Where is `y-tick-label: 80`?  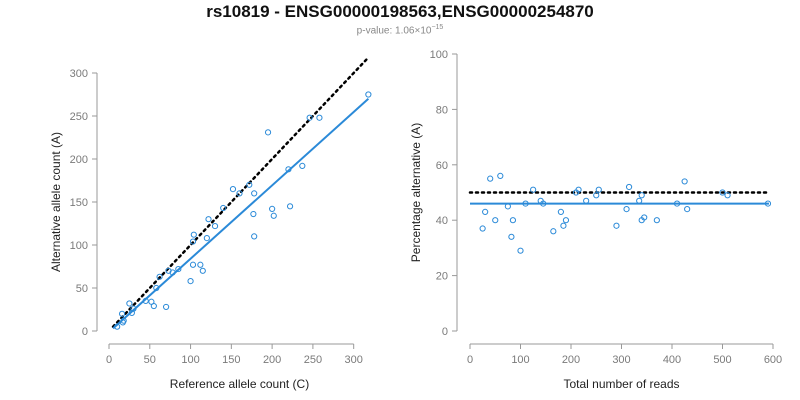
y-tick-label: 80 is located at coordinates (442, 110).